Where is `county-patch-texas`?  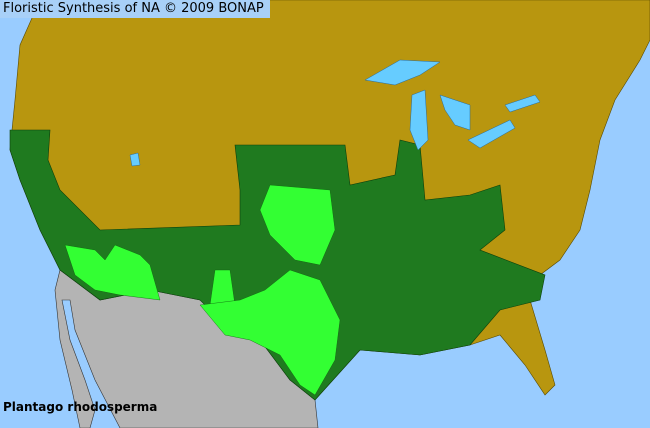
county-patch-texas is located at coordinates (270, 332).